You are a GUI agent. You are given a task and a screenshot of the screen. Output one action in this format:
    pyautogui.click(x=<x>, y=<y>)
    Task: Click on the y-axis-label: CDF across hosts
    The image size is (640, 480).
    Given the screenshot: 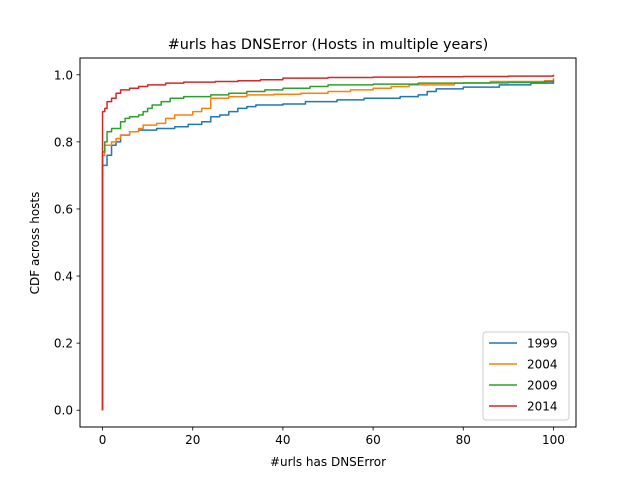 What is the action you would take?
    pyautogui.click(x=35, y=243)
    